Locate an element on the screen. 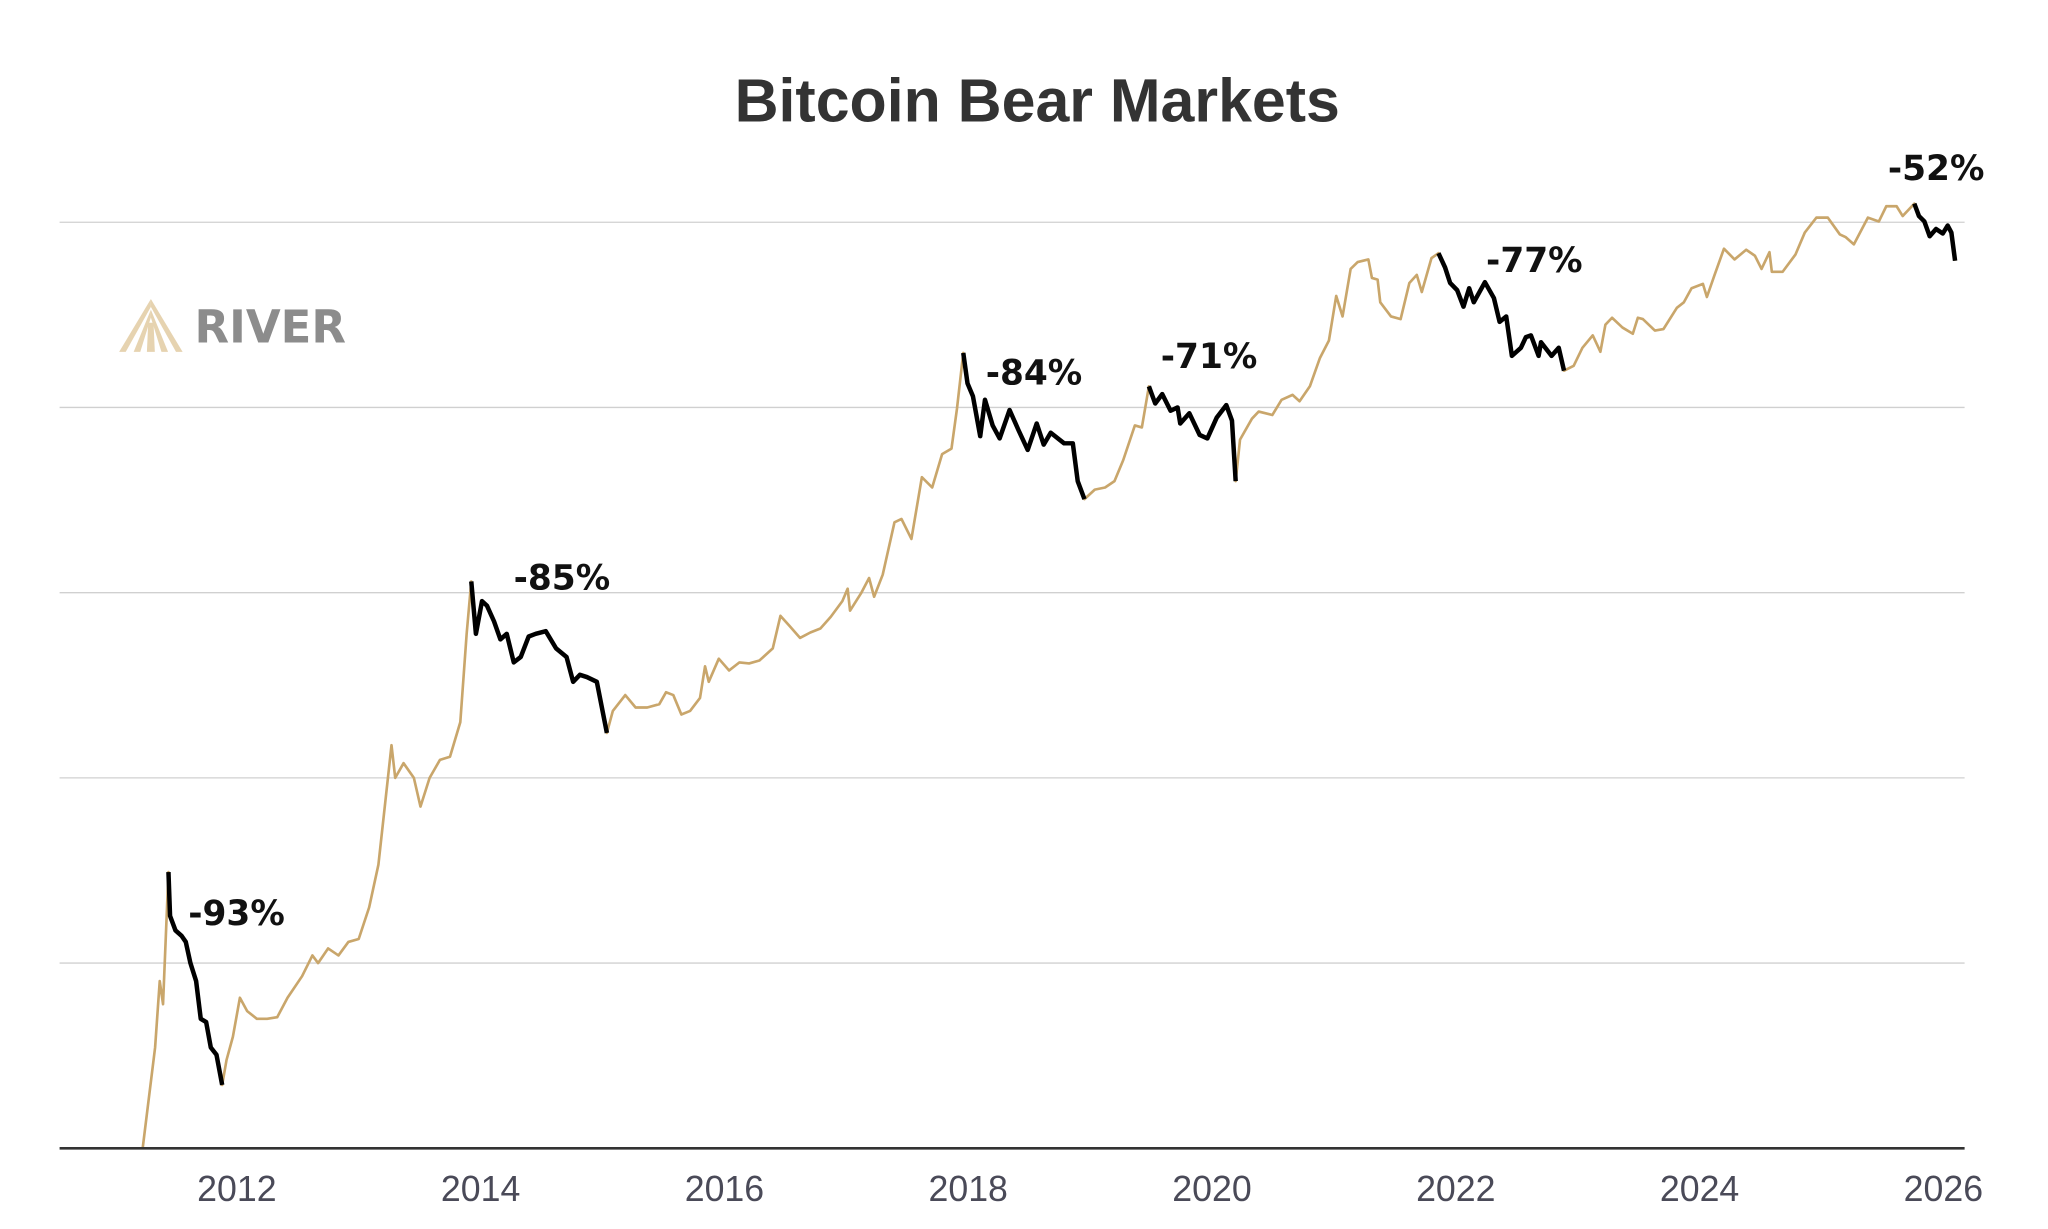 The width and height of the screenshot is (2048, 1229). river-logo: RIVER is located at coordinates (233, 326).